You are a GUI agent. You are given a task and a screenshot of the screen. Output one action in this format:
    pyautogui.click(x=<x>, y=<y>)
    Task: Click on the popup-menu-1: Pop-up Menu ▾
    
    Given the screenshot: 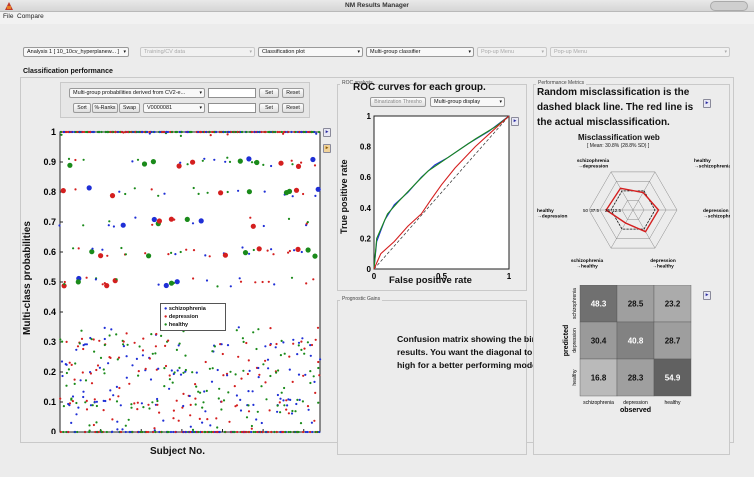 What is the action you would take?
    pyautogui.click(x=512, y=52)
    